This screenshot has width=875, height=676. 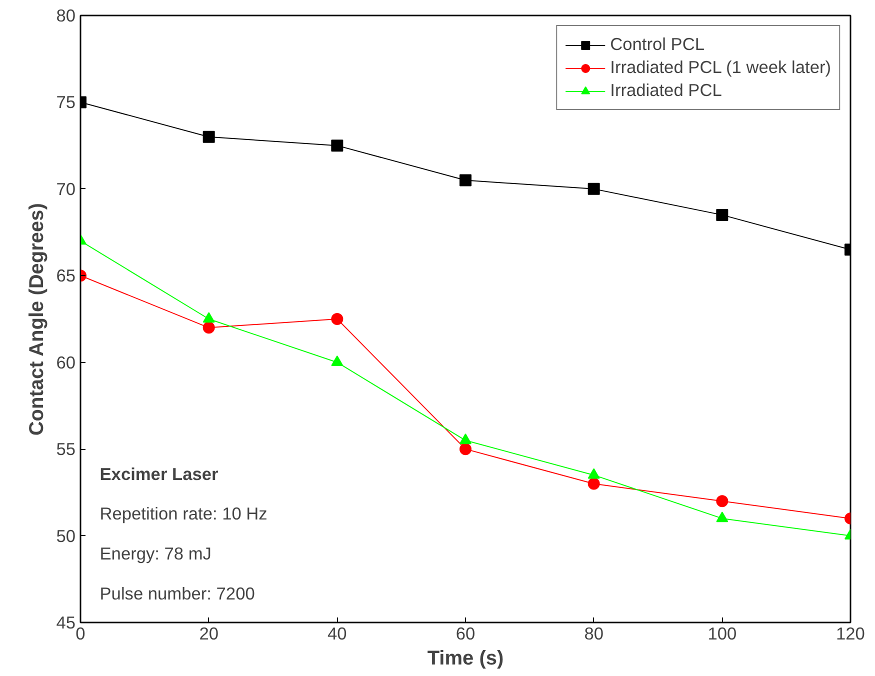 I want to click on x-axis-title: Time (s), so click(x=465, y=659).